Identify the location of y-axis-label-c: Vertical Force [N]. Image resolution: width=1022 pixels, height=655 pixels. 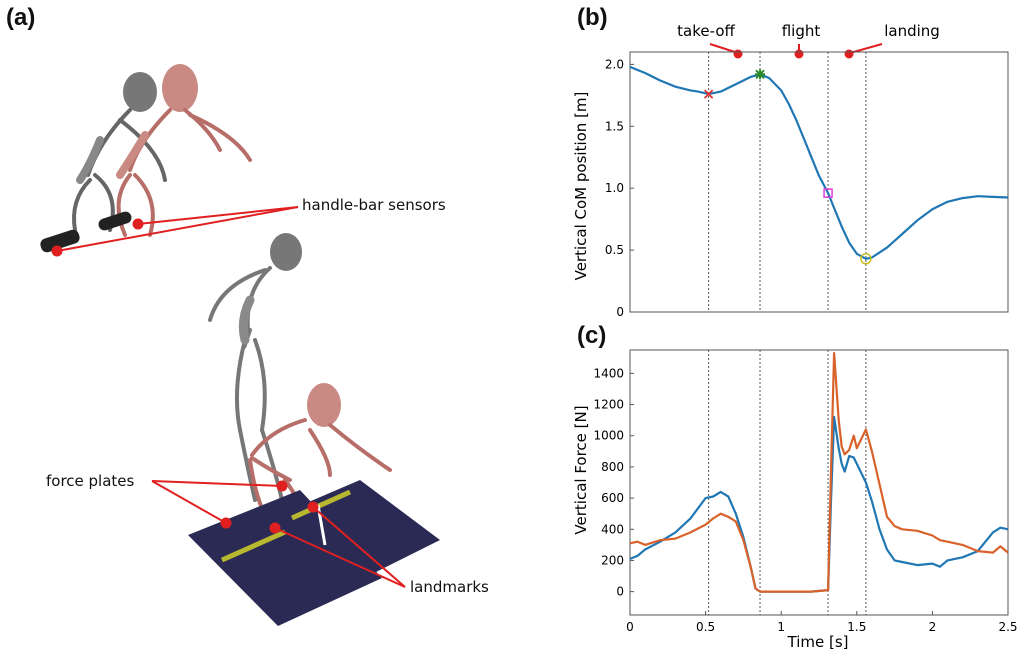
(581, 469).